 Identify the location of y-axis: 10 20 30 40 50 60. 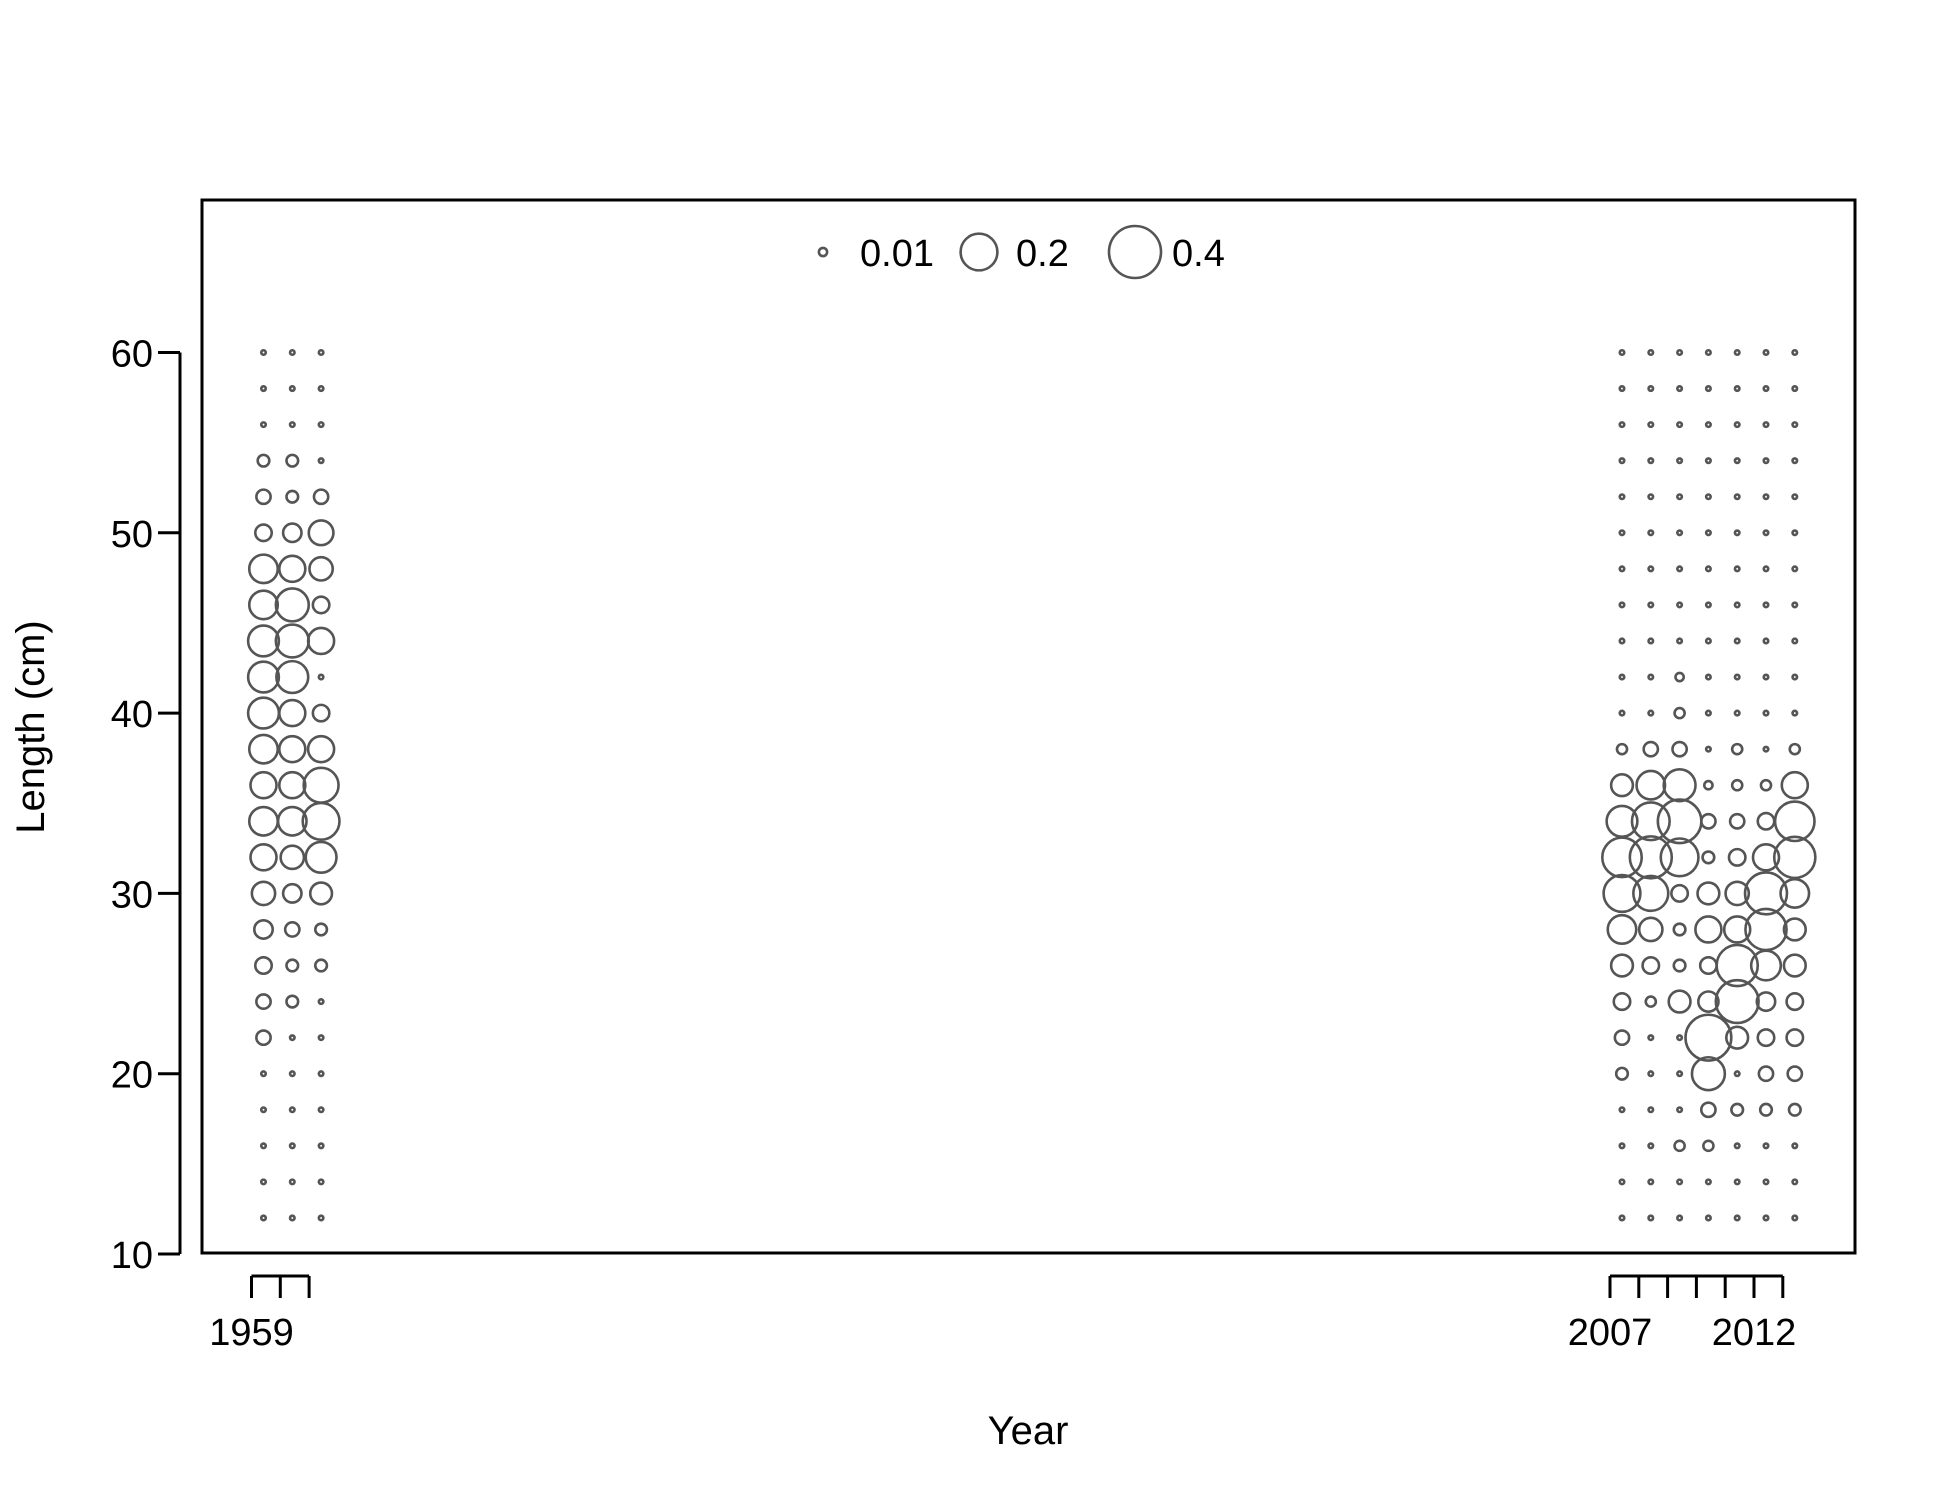
(146, 805).